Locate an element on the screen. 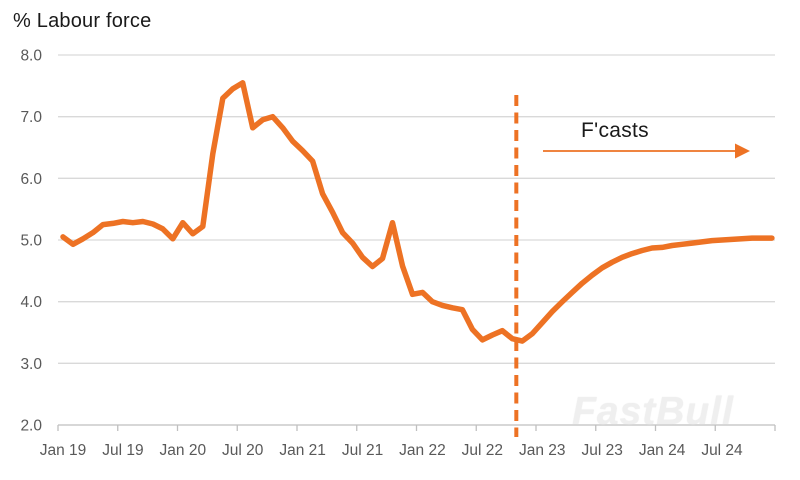  x-tick-label: Jan 19 is located at coordinates (63, 450).